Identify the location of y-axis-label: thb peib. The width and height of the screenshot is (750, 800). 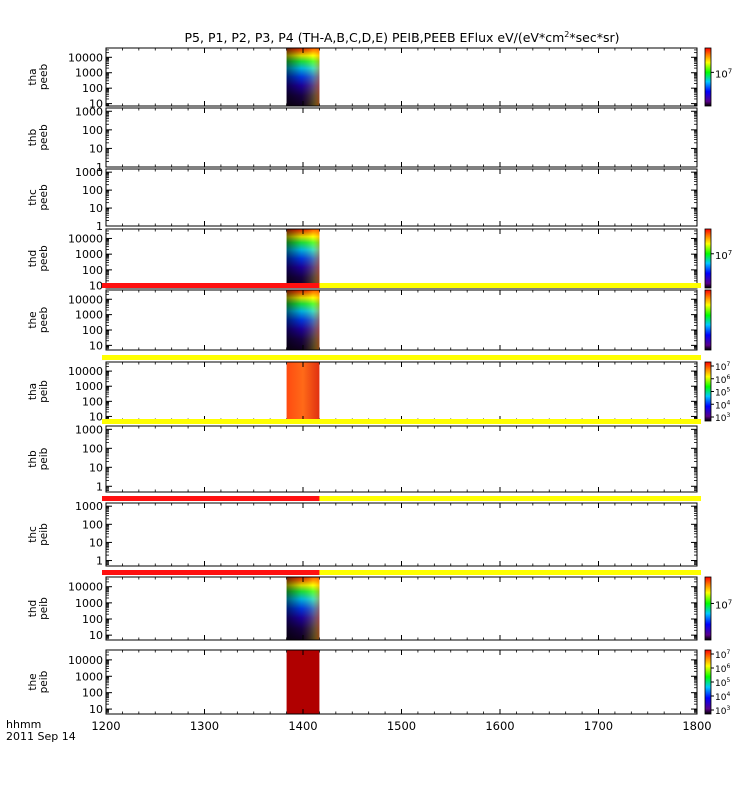
(38, 458).